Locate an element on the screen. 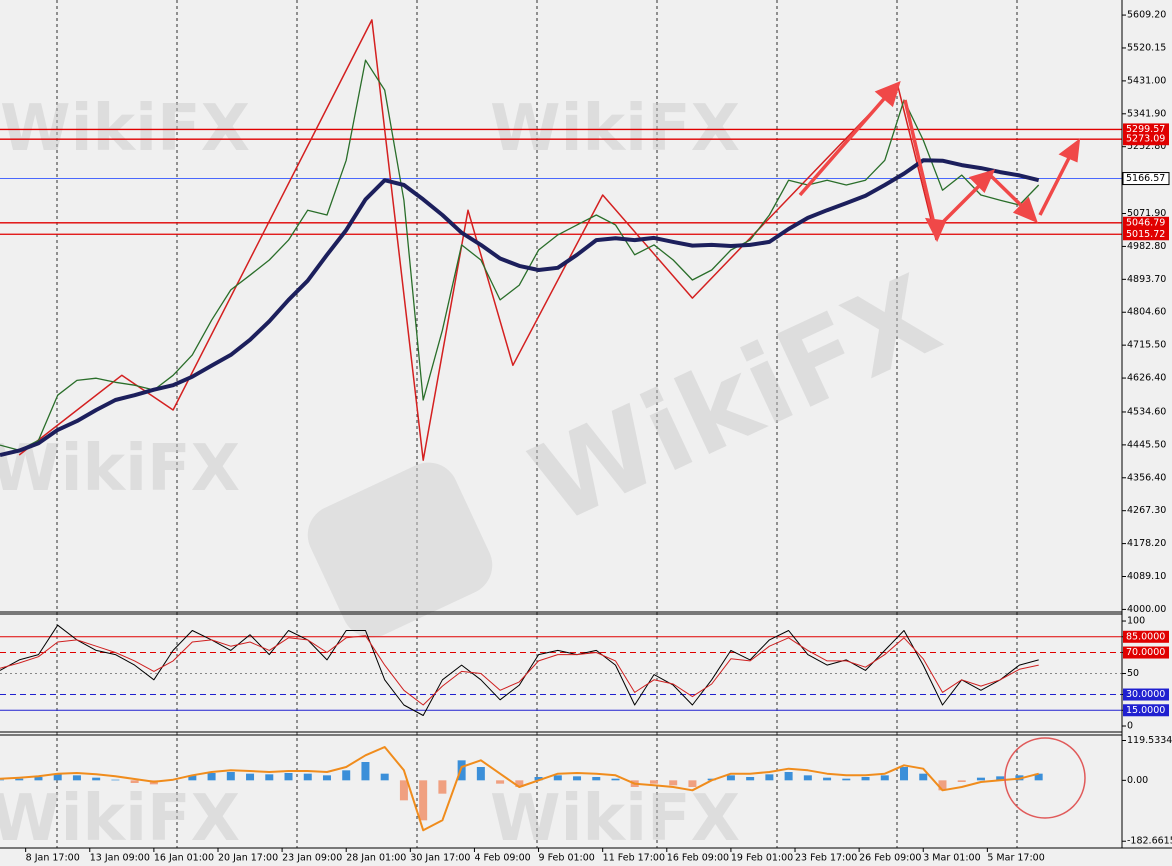 Image resolution: width=1172 pixels, height=866 pixels. x-tick-label: 11 Feb 17:00 is located at coordinates (634, 858).